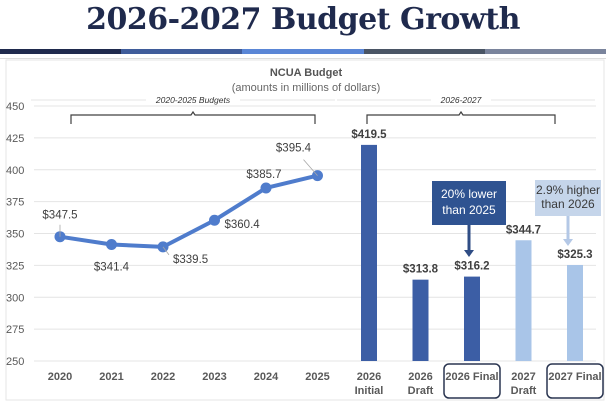  Describe the element at coordinates (188, 211) in the screenshot. I see `line-path` at that location.